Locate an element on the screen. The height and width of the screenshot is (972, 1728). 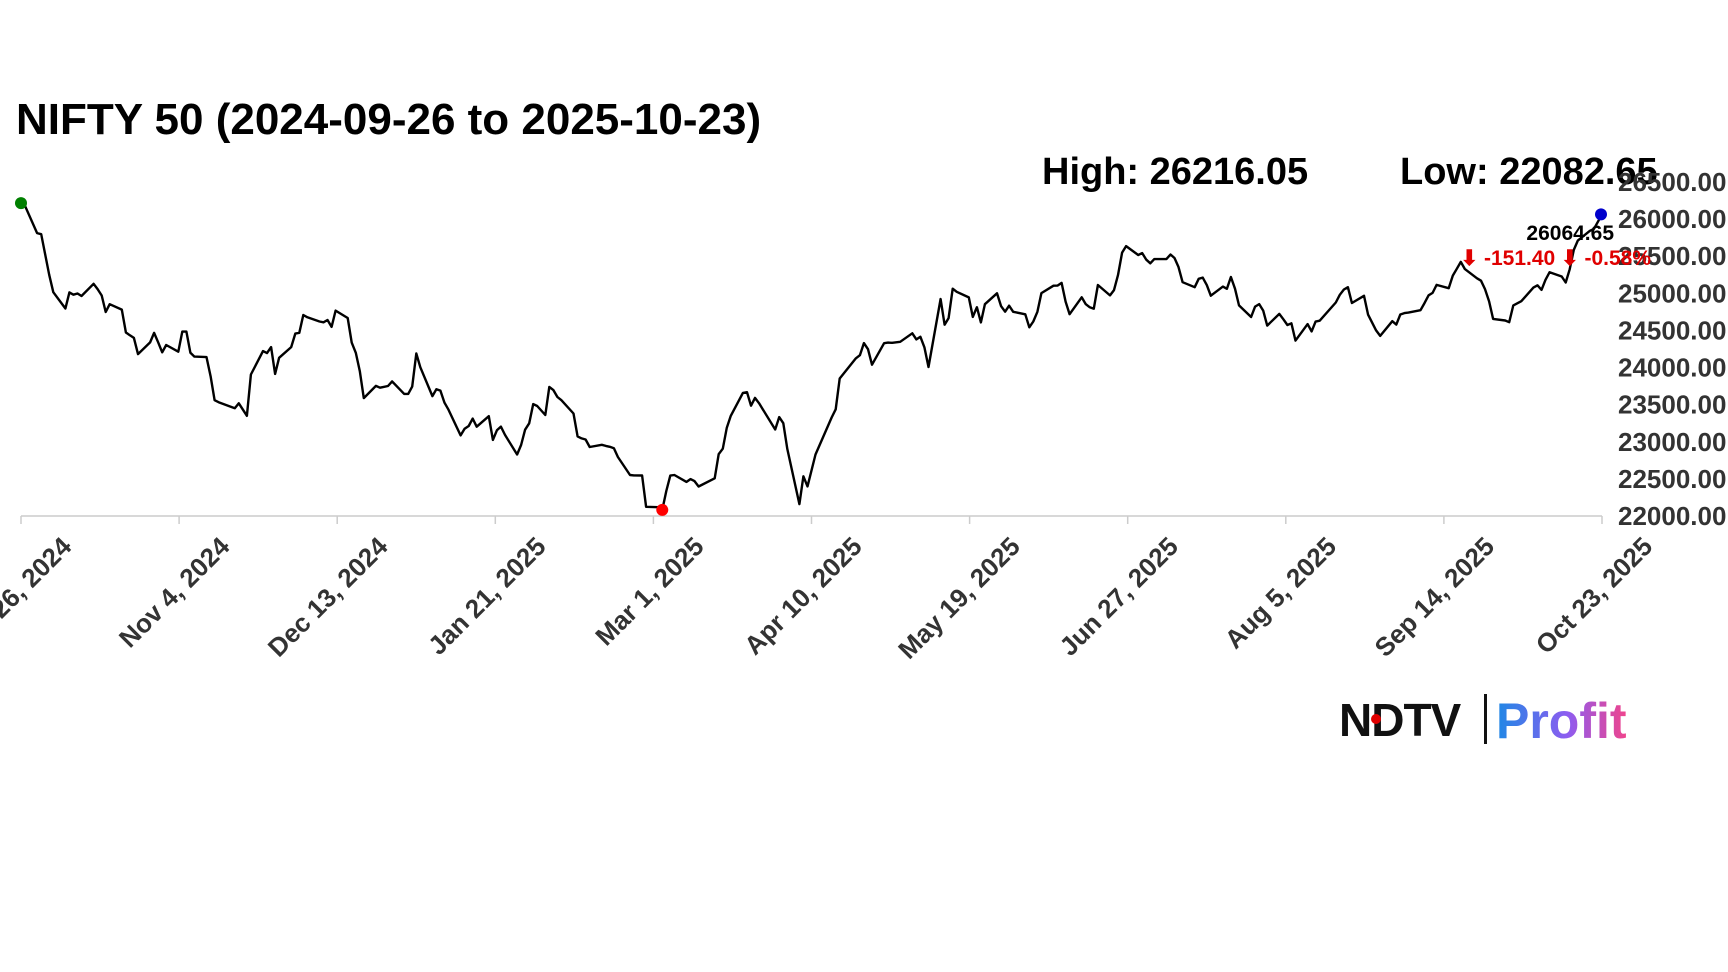
x-tick-label: Mar 1, 2025 is located at coordinates (649, 591).